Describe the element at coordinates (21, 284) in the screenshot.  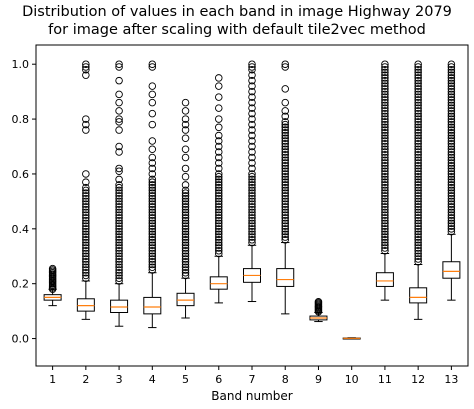
I see `y-tick-label: 0.2` at that location.